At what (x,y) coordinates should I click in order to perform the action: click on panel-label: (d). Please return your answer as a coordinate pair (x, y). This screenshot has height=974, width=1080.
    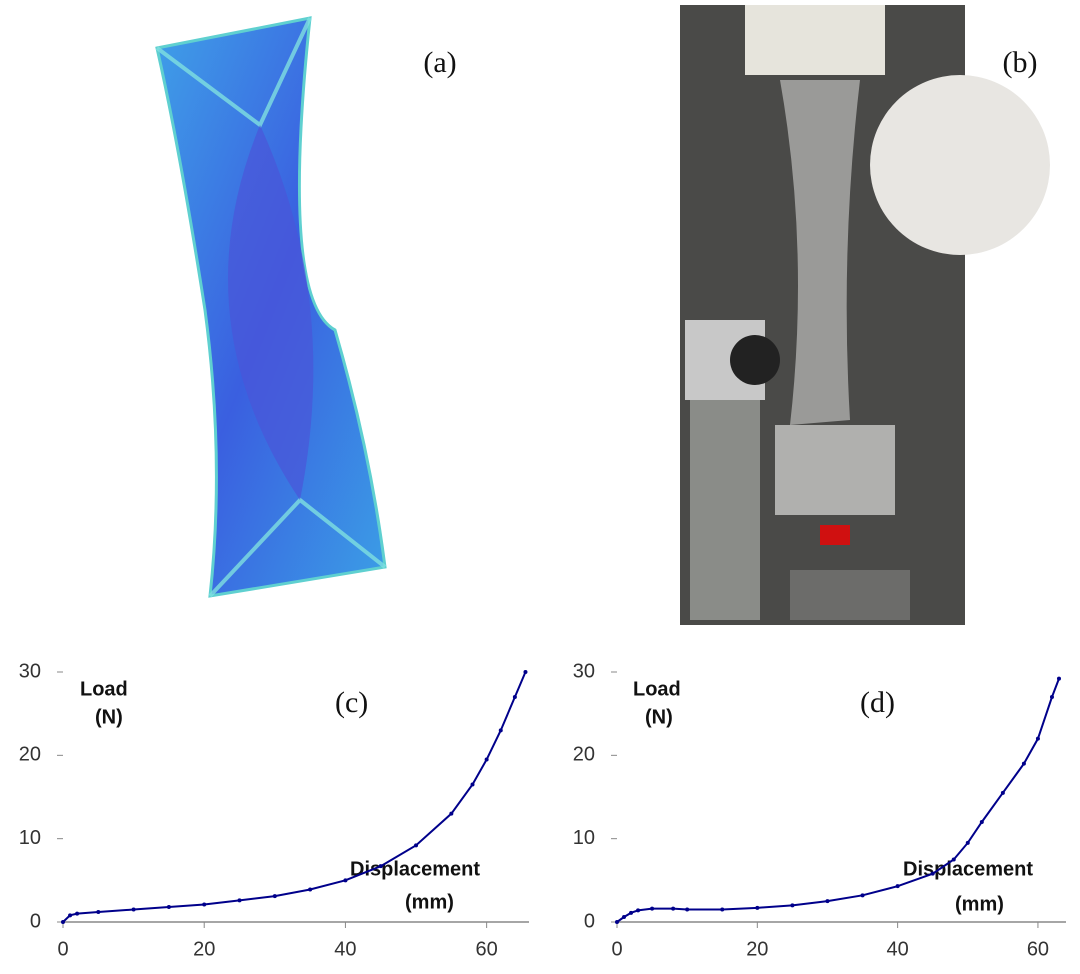
    Looking at the image, I should click on (877, 702).